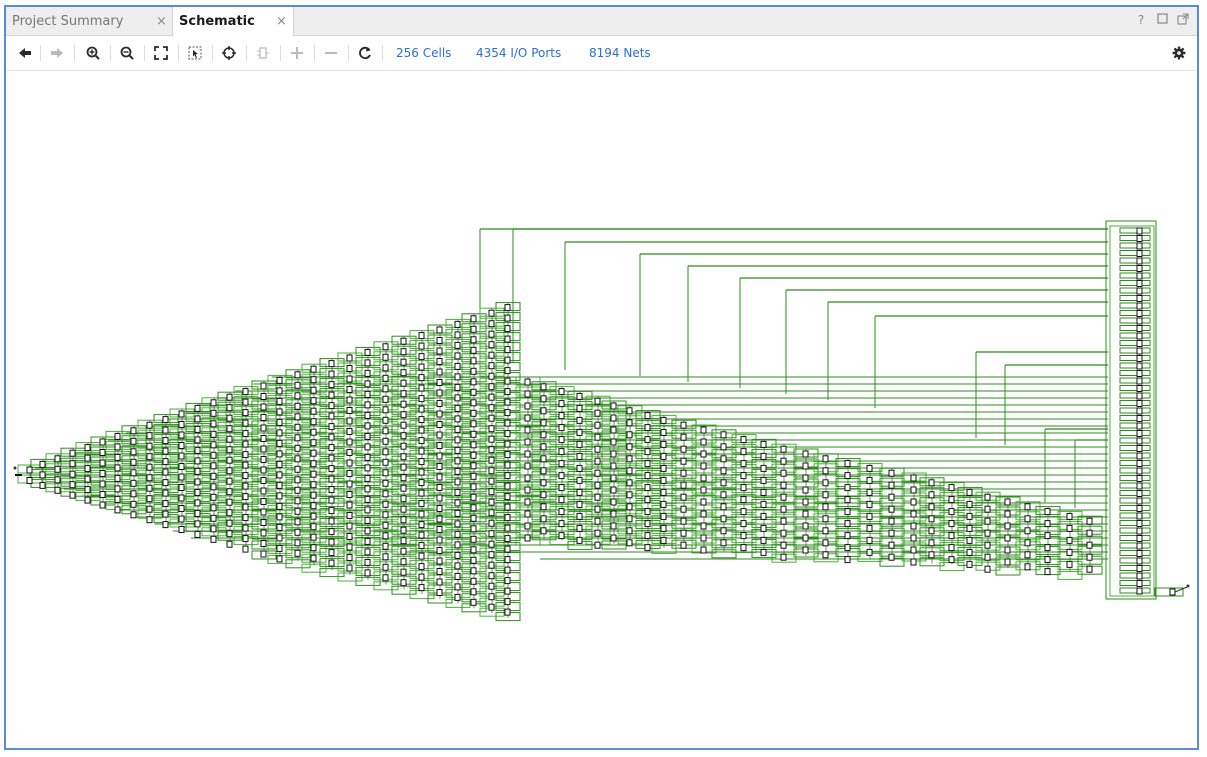 The width and height of the screenshot is (1207, 757). Describe the element at coordinates (233, 21) in the screenshot. I see `tab-schematic: Schematic ×` at that location.